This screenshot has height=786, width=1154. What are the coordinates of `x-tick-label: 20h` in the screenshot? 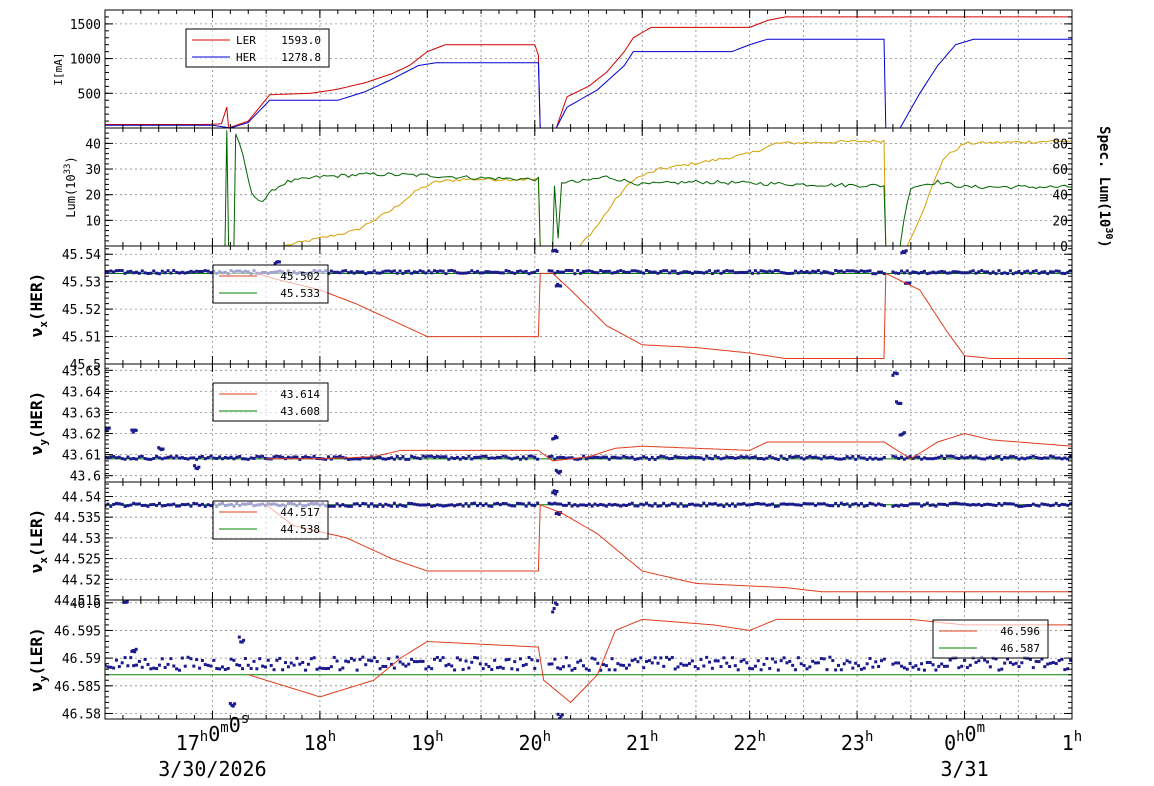 It's located at (535, 742).